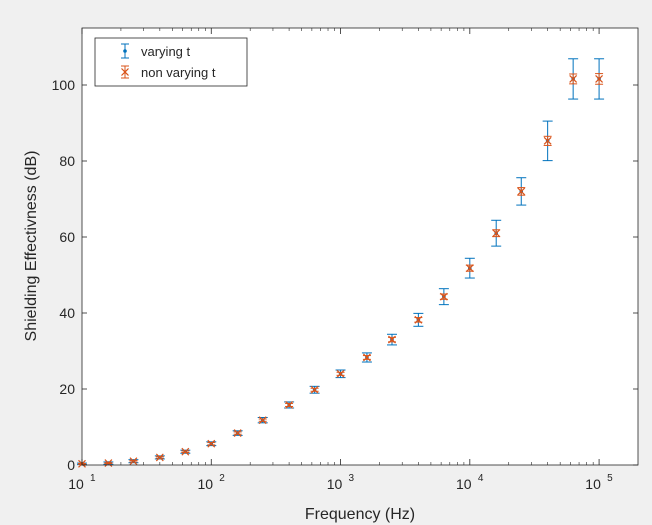 Image resolution: width=652 pixels, height=525 pixels. I want to click on x-tick-exponent: 2, so click(222, 478).